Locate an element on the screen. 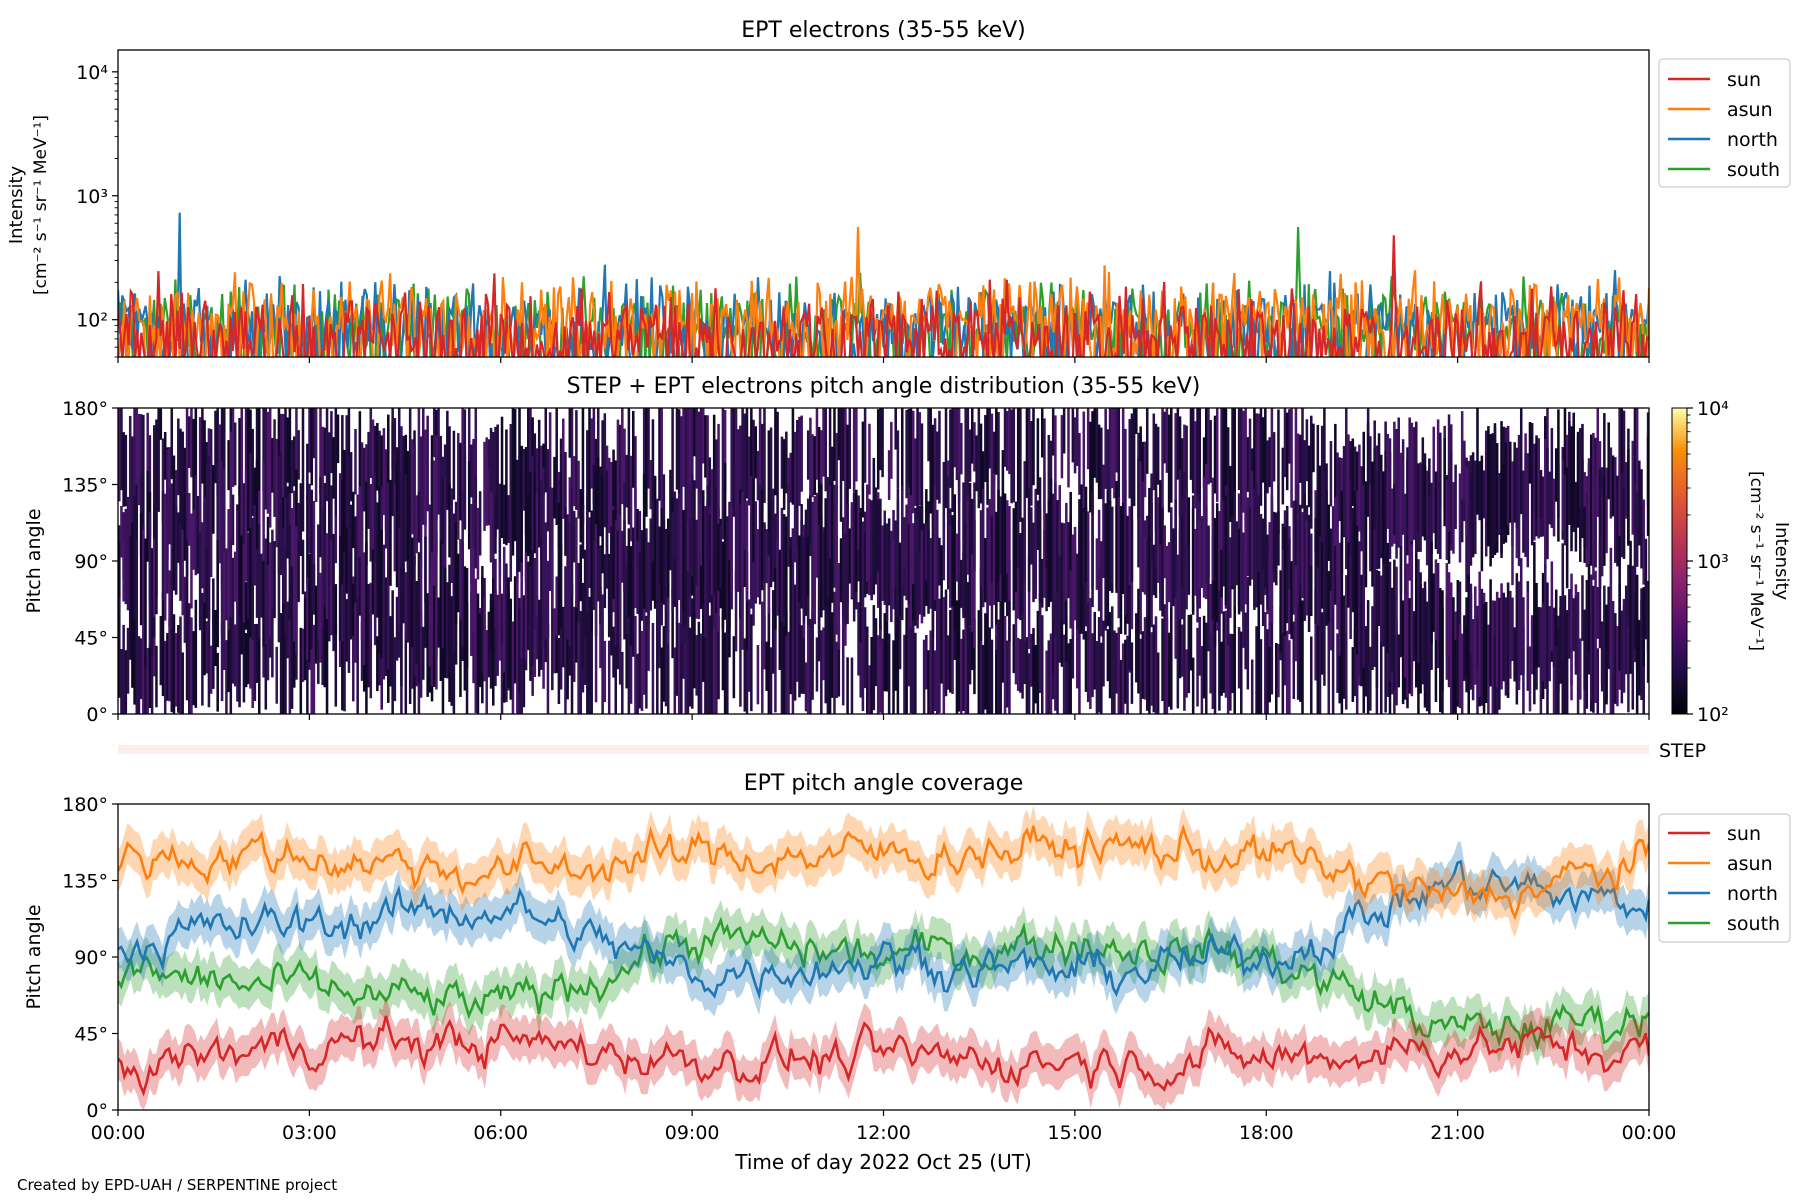 This screenshot has height=1200, width=1800. y-tick-label: 90° is located at coordinates (91, 562).